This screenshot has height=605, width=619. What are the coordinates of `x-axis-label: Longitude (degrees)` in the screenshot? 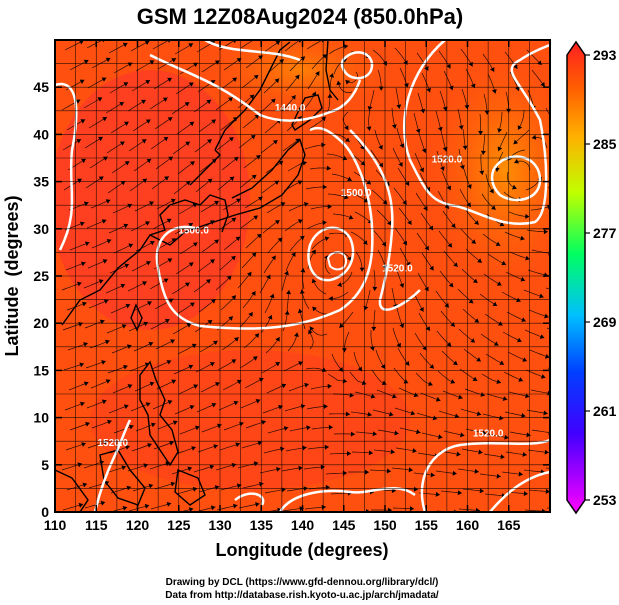 It's located at (301, 550).